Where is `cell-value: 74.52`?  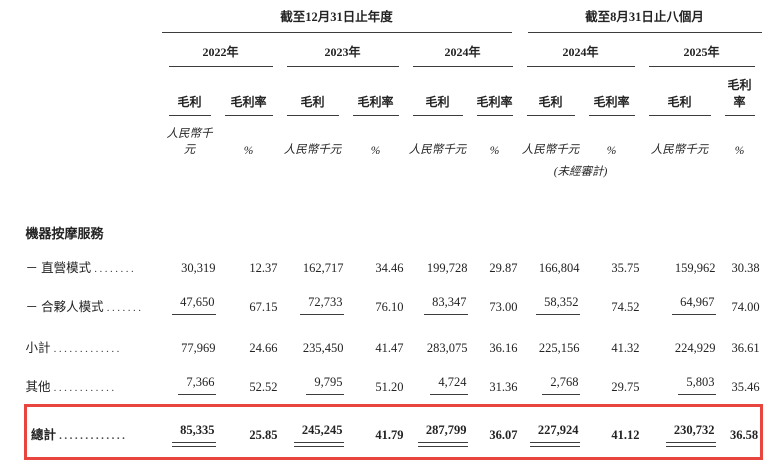 cell-value: 74.52 is located at coordinates (612, 303).